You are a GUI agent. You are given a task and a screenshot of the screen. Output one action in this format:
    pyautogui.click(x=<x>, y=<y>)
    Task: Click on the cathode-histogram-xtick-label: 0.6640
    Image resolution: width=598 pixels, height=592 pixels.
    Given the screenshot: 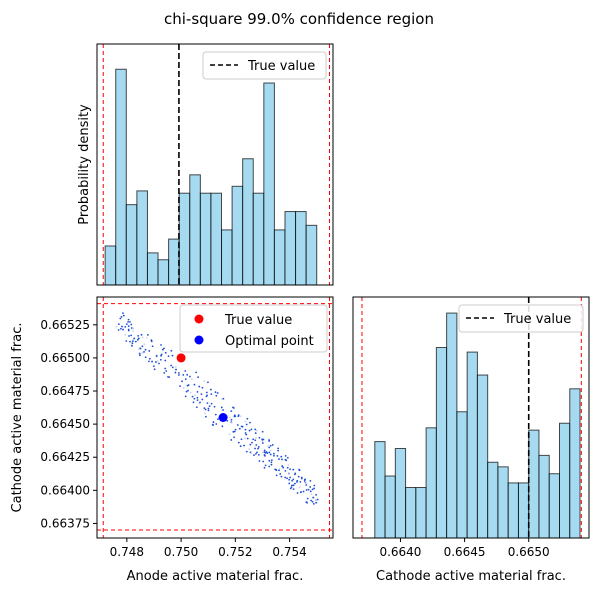 What is the action you would take?
    pyautogui.click(x=400, y=552)
    